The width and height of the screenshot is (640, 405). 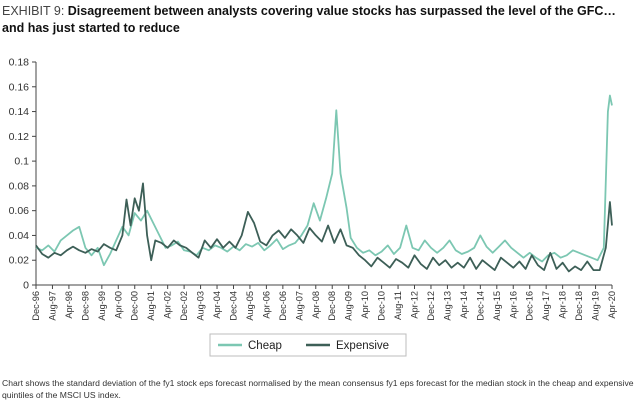 What do you see at coordinates (250, 306) in the screenshot?
I see `x-tick-label: Aug-05` at bounding box center [250, 306].